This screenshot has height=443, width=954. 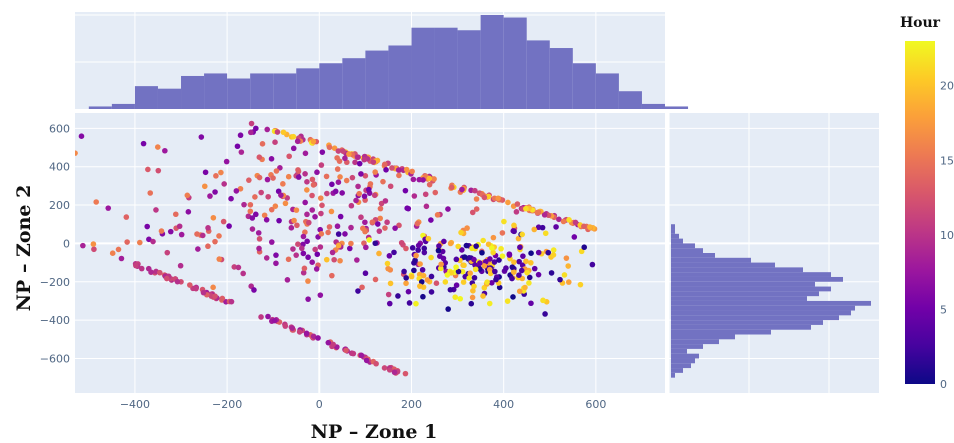 What do you see at coordinates (947, 86) in the screenshot?
I see `colorbar-tick-label: 20` at bounding box center [947, 86].